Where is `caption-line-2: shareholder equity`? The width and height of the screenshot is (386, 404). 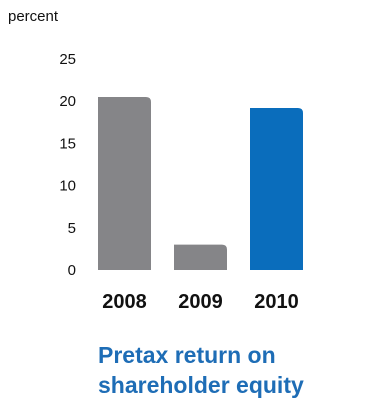
caption-line-2: shareholder equity is located at coordinates (201, 385).